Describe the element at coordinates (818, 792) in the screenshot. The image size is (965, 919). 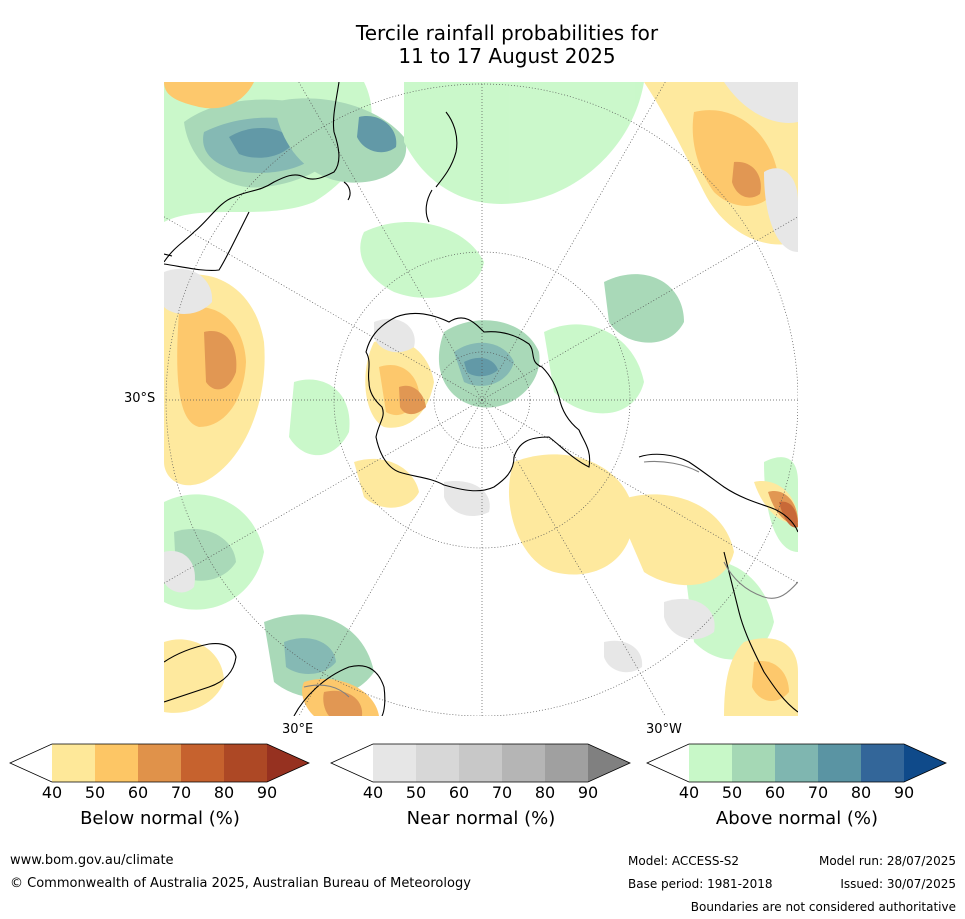
I see `above-tick-70: 70` at that location.